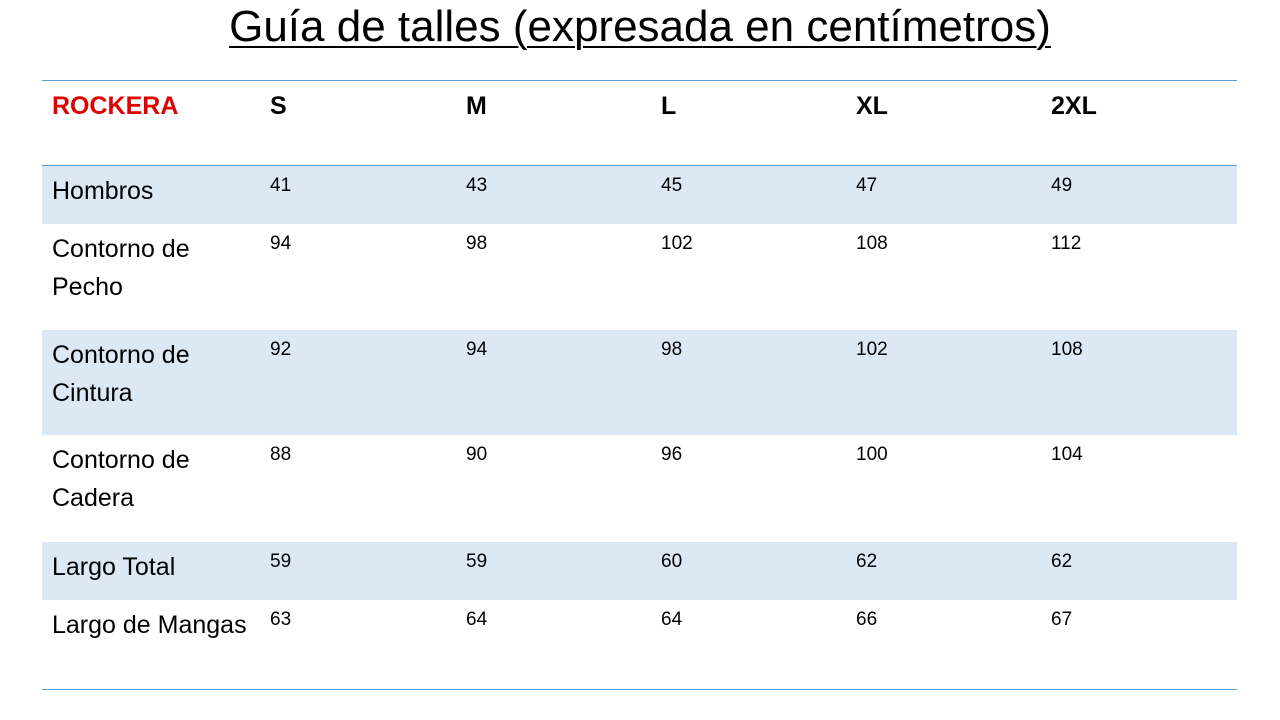  Describe the element at coordinates (639, 488) in the screenshot. I see `table-row: Contorno de Cadera 88 90 96 100 104` at that location.